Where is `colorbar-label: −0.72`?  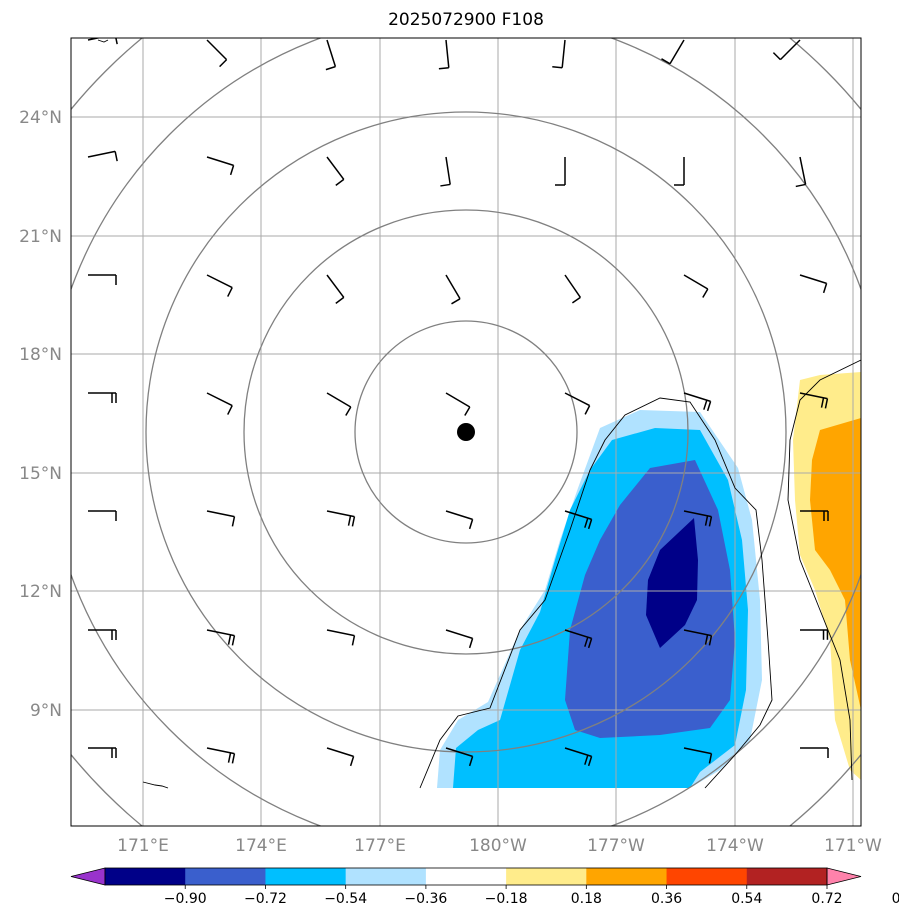 colorbar-label: −0.72 is located at coordinates (265, 899).